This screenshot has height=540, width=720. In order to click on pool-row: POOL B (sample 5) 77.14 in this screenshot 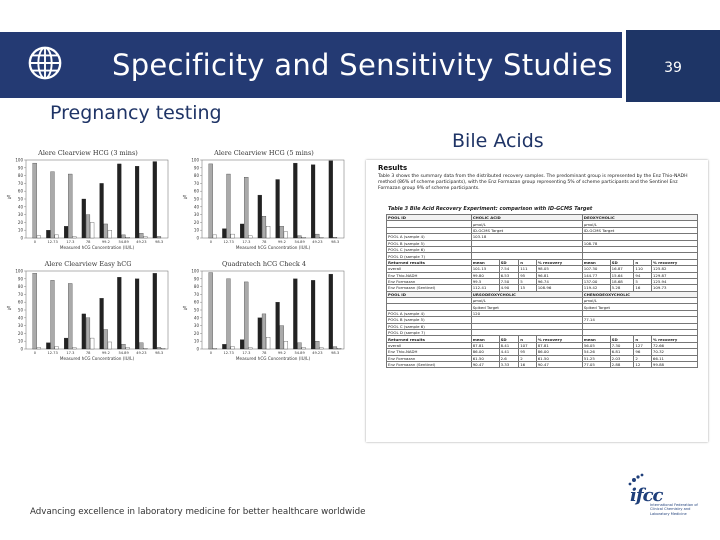, I will do `click(542, 320)`.